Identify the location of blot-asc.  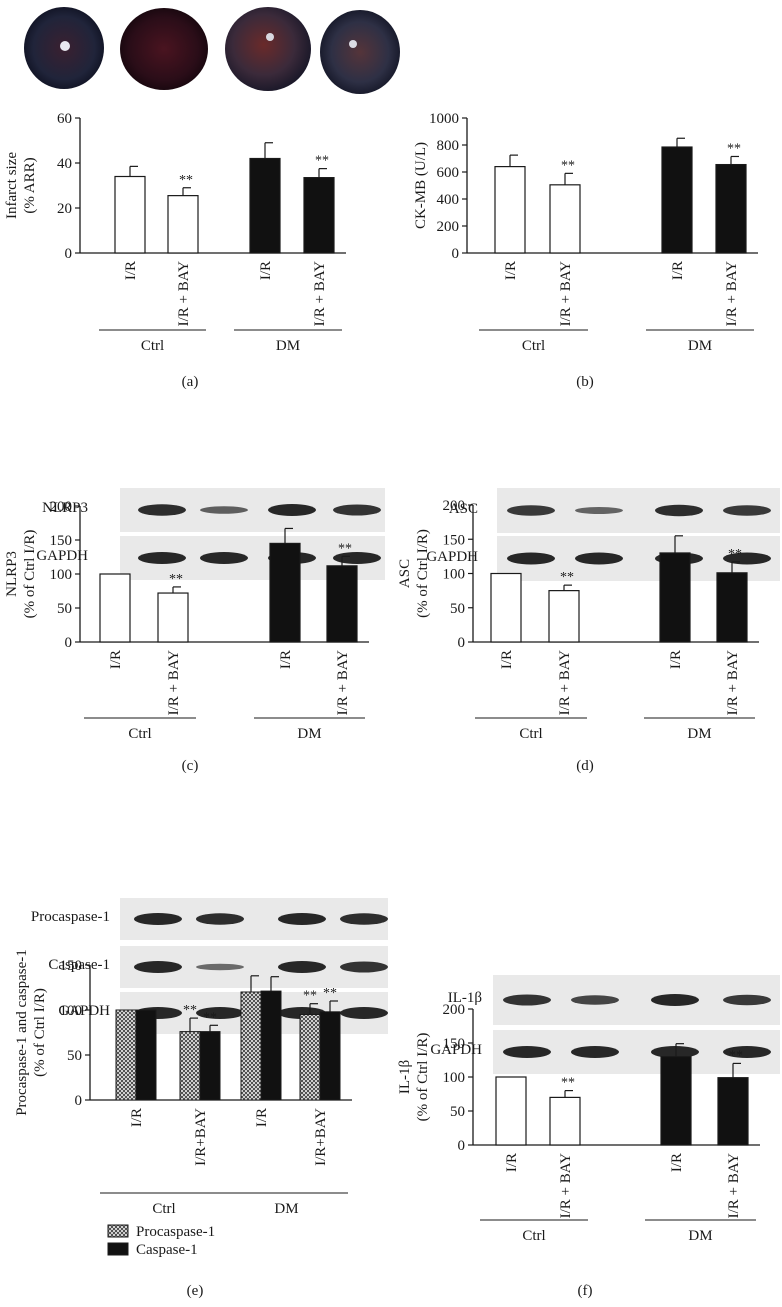
(638, 510).